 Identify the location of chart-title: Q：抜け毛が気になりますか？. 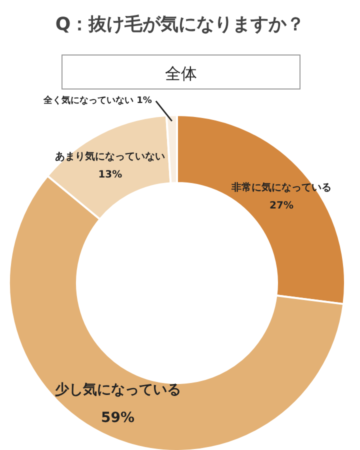
(180, 24).